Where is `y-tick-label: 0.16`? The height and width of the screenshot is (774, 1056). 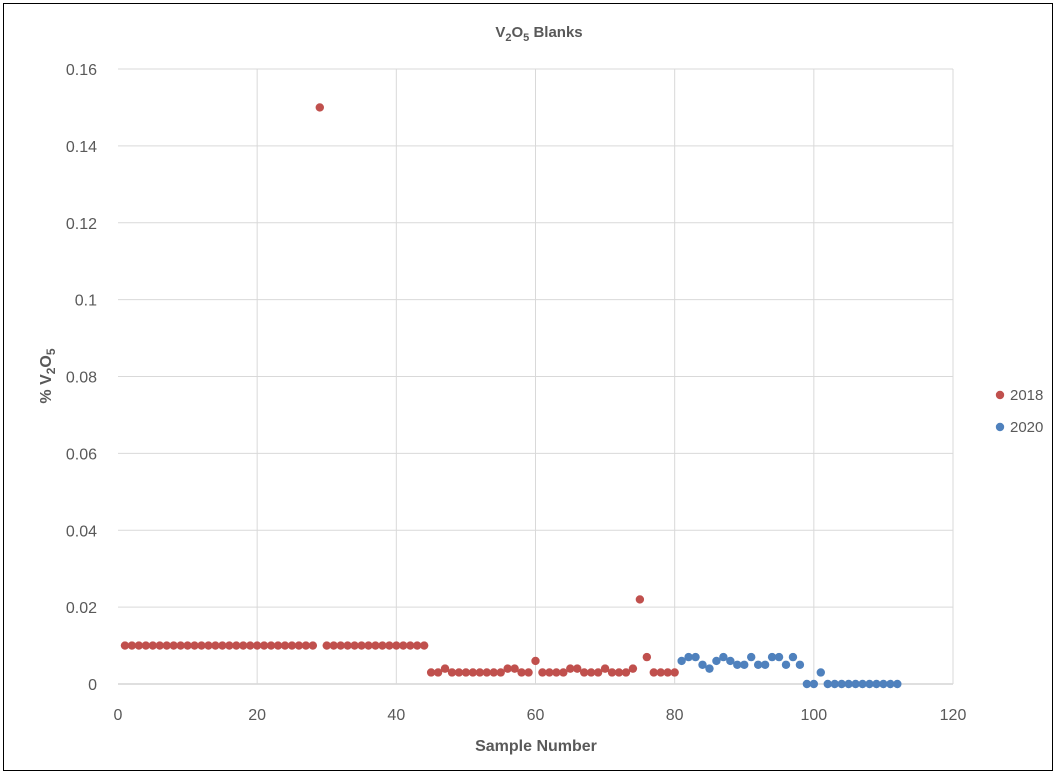 y-tick-label: 0.16 is located at coordinates (81, 70).